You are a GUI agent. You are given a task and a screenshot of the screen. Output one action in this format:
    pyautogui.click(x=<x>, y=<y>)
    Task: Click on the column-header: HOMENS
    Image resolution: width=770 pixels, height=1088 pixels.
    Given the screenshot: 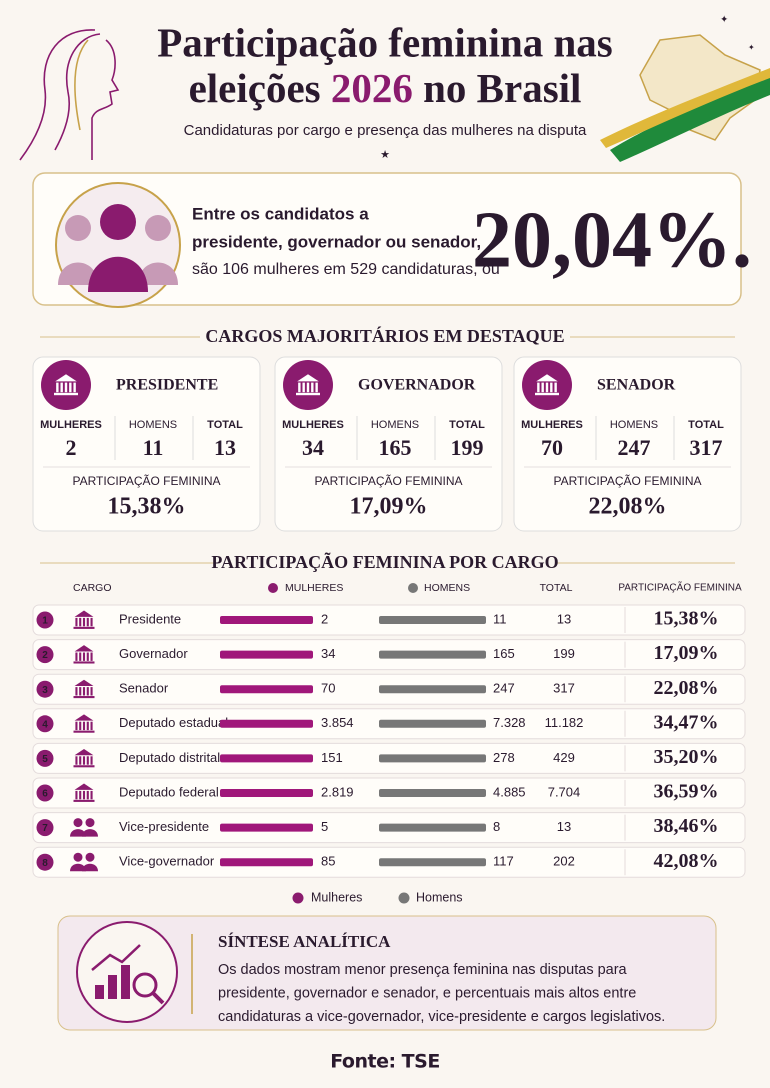 What is the action you would take?
    pyautogui.click(x=447, y=588)
    